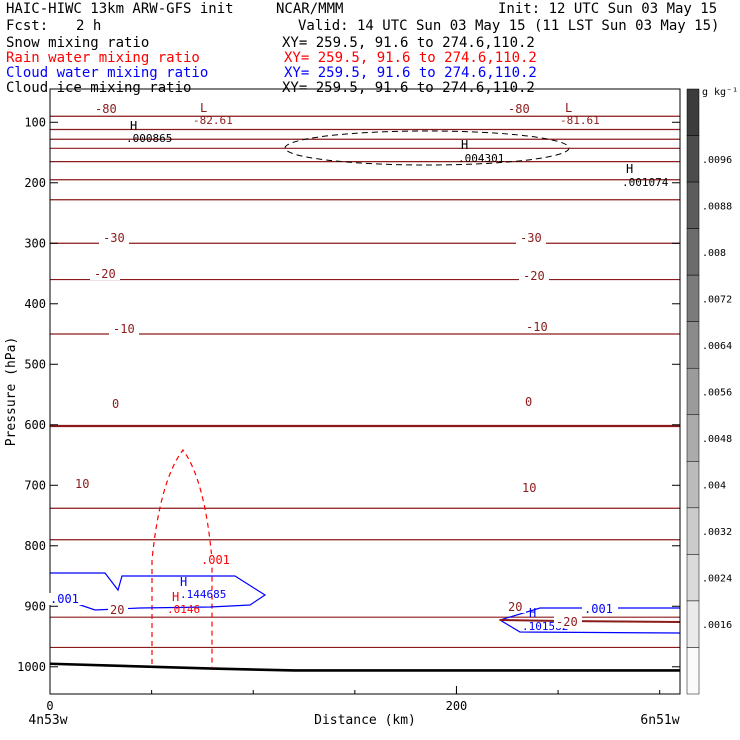 This screenshot has height=740, width=740. What do you see at coordinates (35, 122) in the screenshot?
I see `y-tick-label: 100` at bounding box center [35, 122].